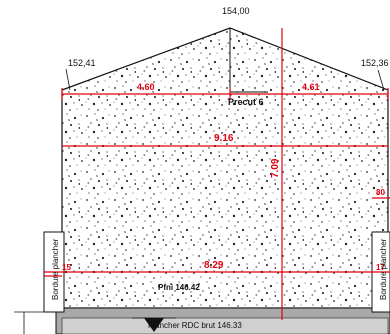 This screenshot has height=334, width=390. Describe the element at coordinates (68, 79) in the screenshot. I see `left-eave-leader` at that location.